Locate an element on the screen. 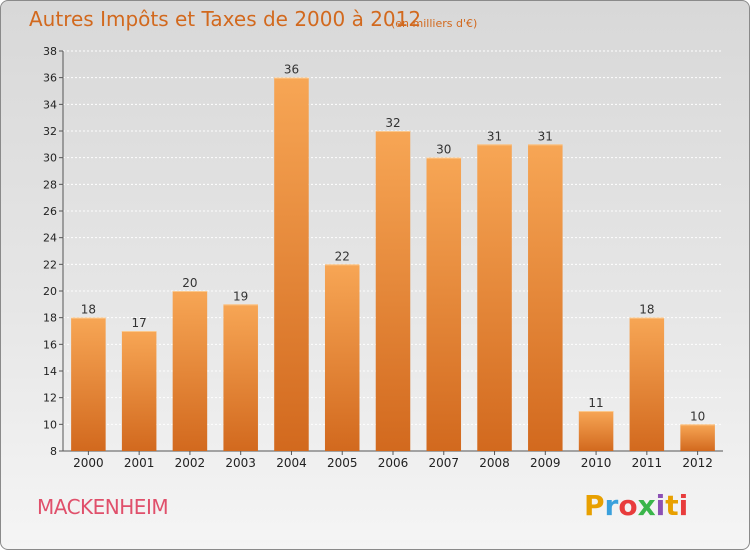  data-label: 11 is located at coordinates (595, 403).